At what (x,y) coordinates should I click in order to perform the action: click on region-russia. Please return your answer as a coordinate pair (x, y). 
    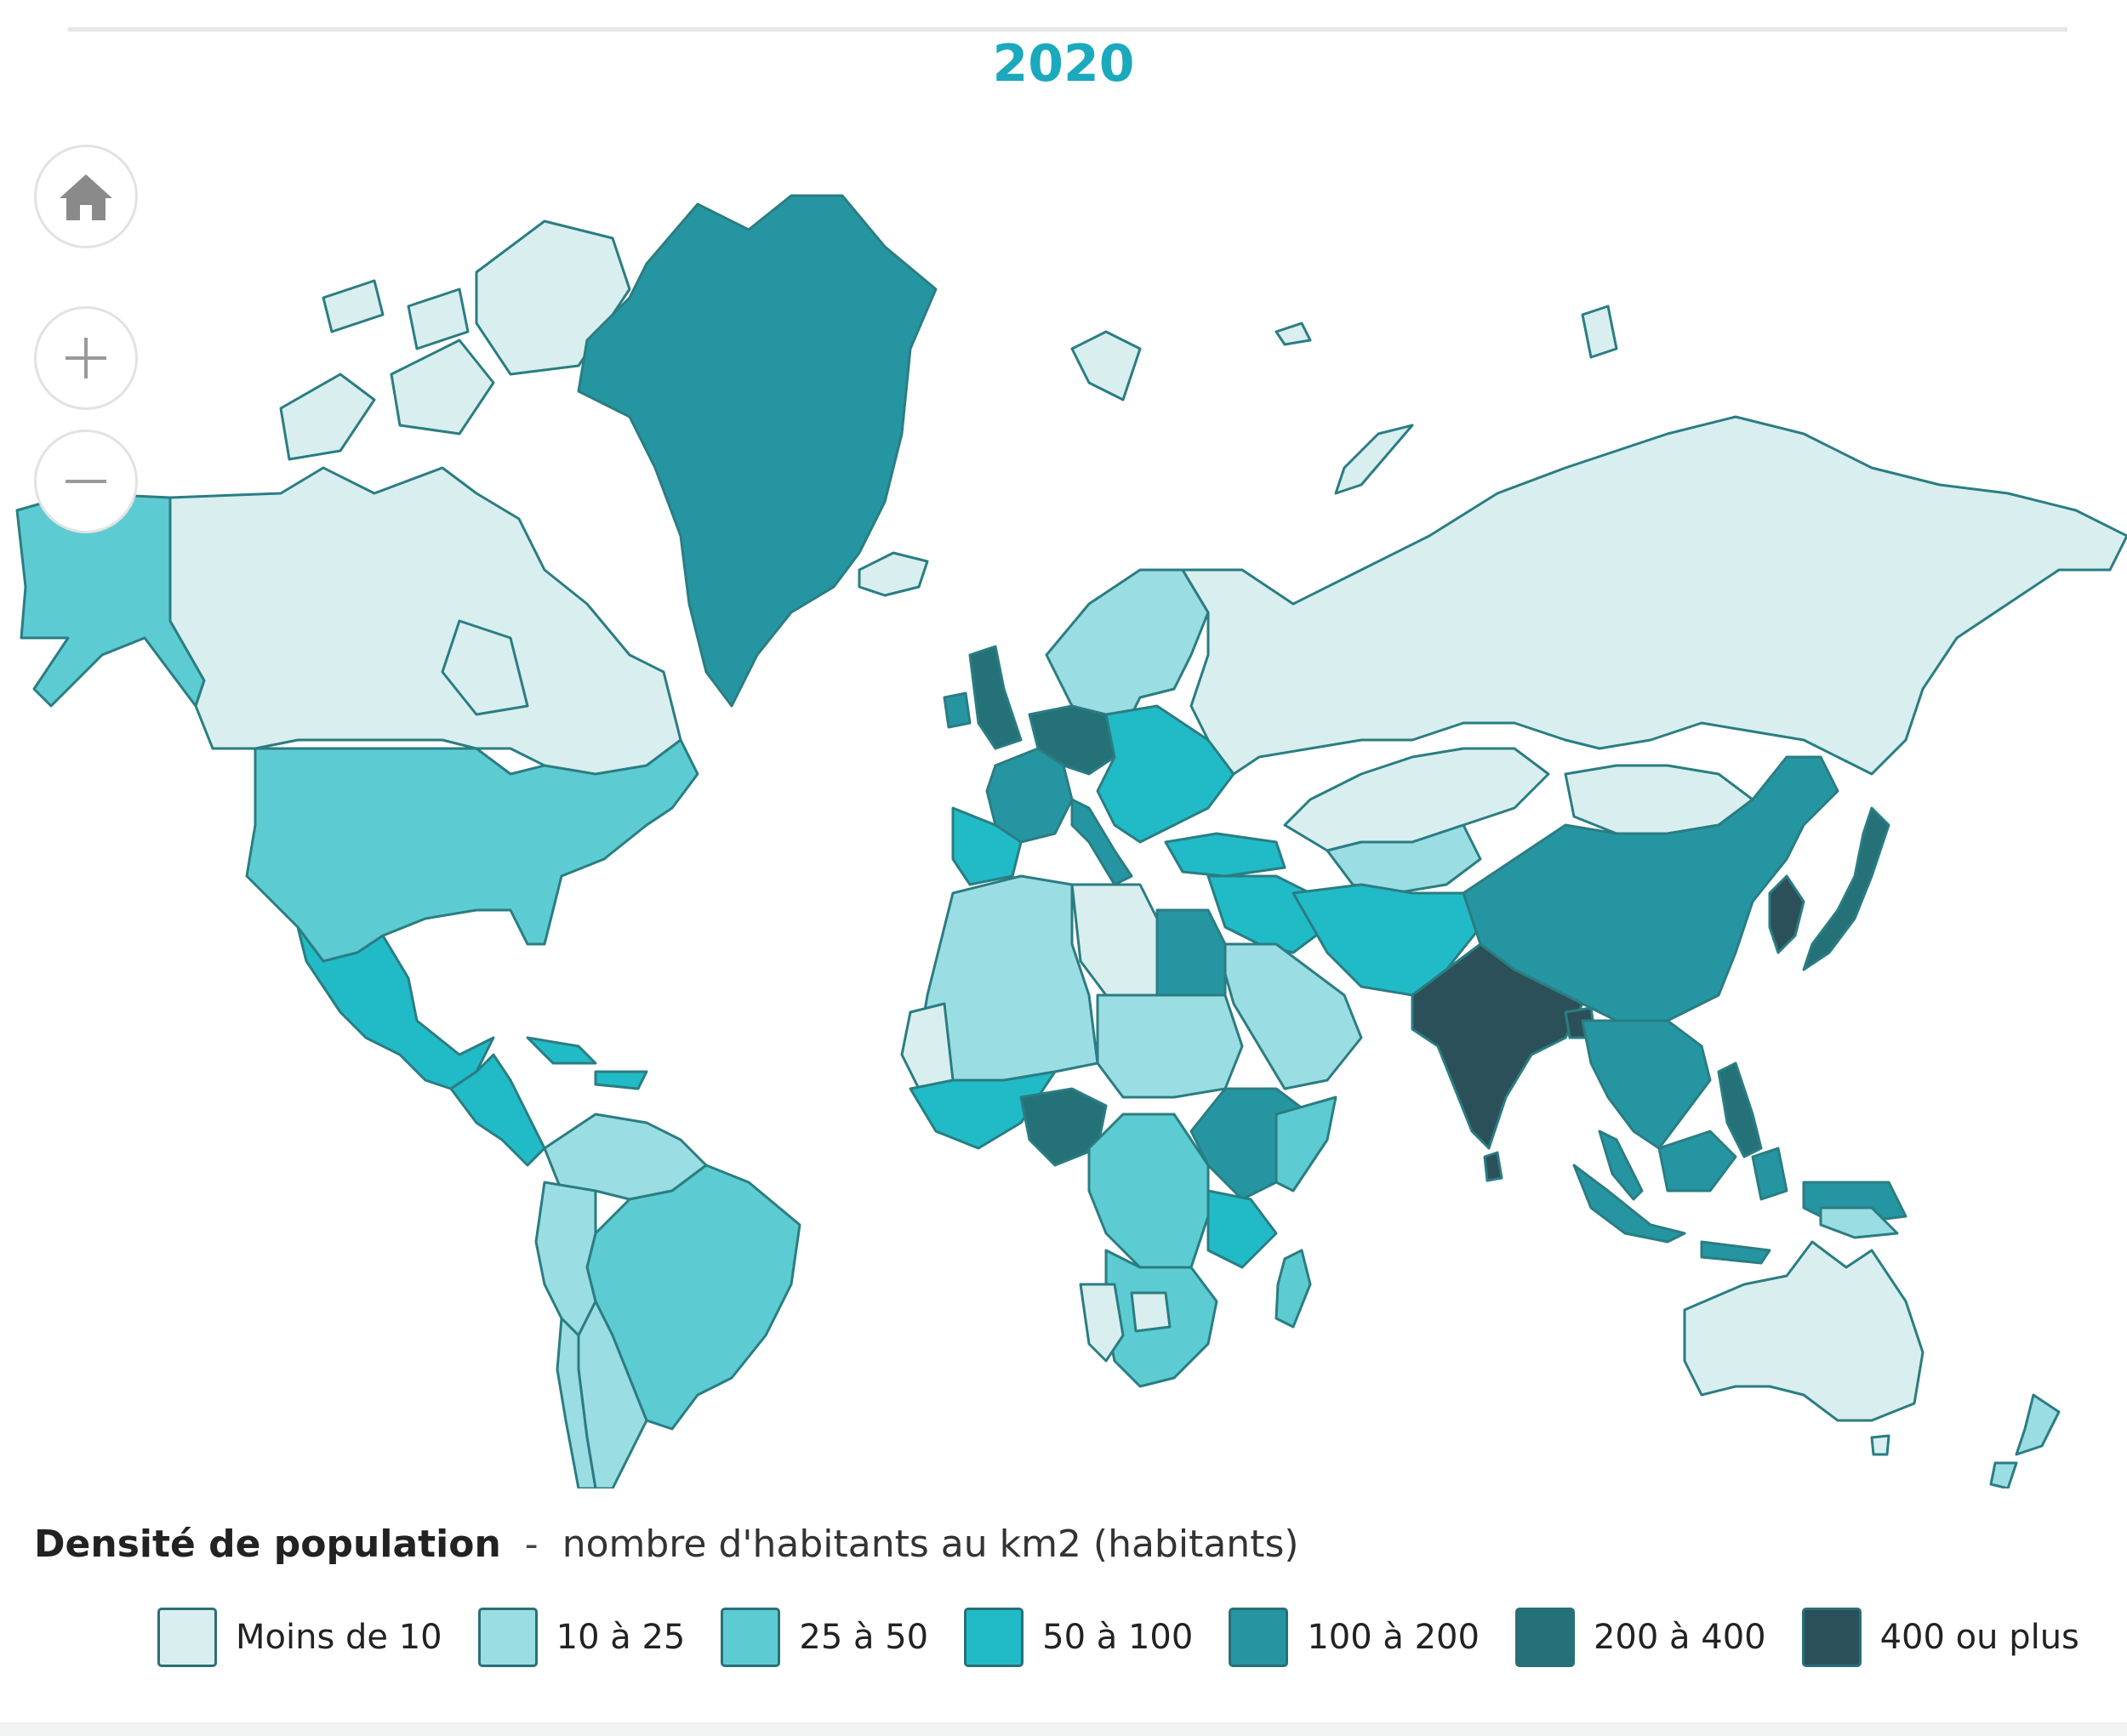
    Looking at the image, I should click on (1654, 595).